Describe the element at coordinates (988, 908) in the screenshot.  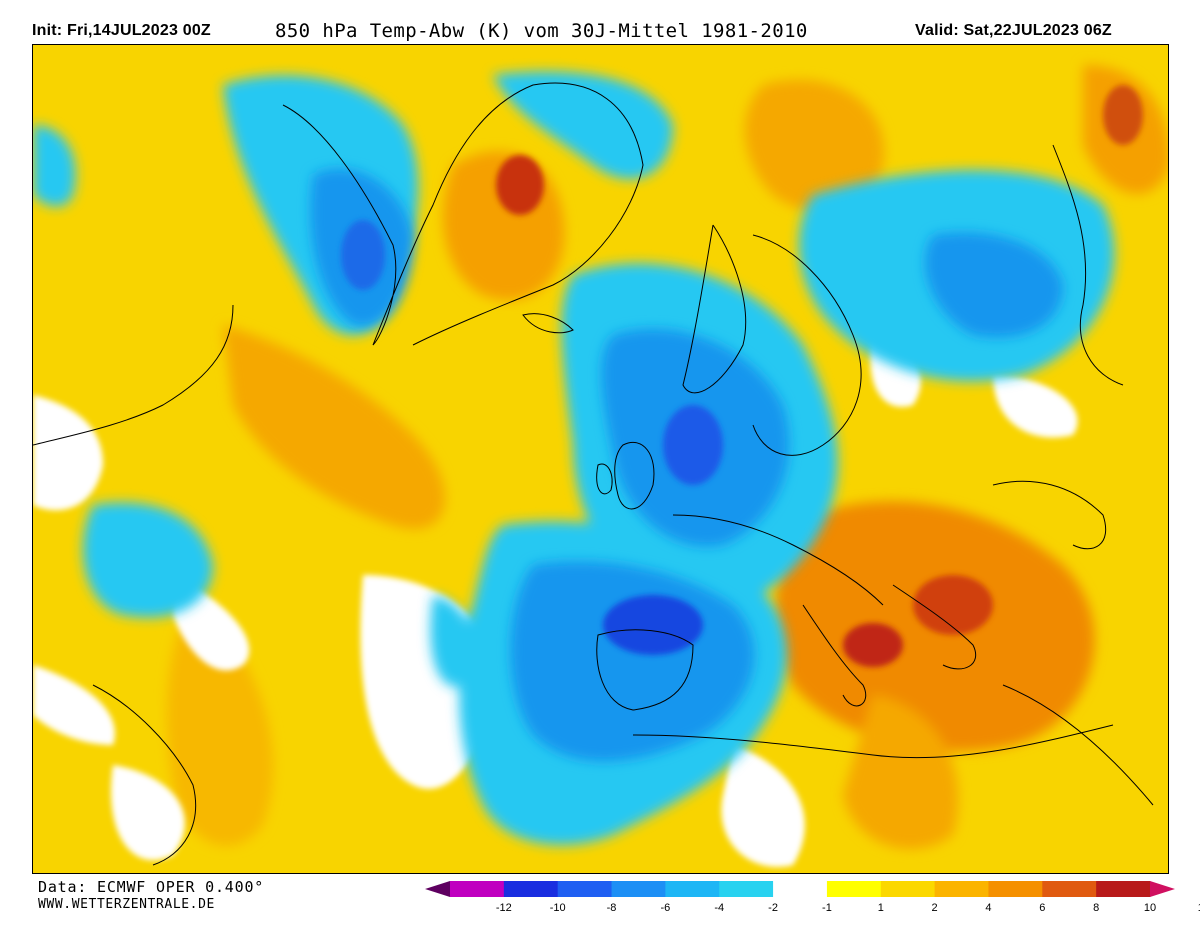
I see `legend-tick-label: 4` at that location.